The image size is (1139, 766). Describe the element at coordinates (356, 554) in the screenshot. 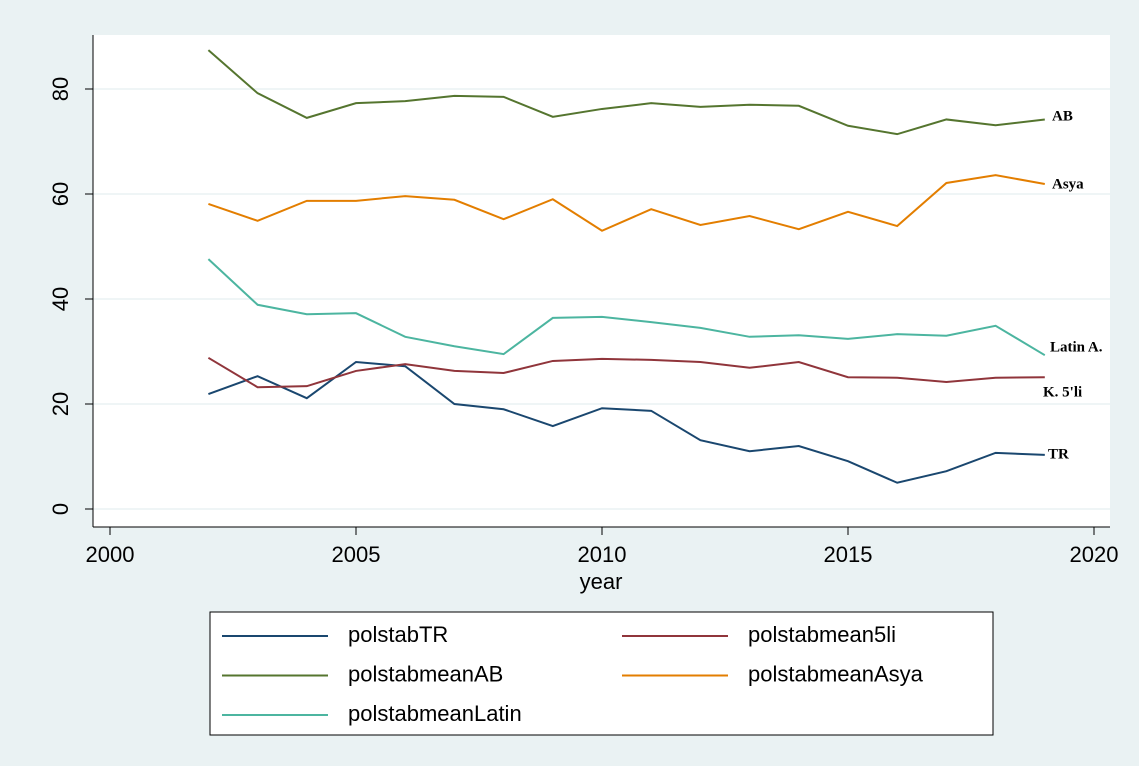

I see `x-tick-label: 2005` at that location.